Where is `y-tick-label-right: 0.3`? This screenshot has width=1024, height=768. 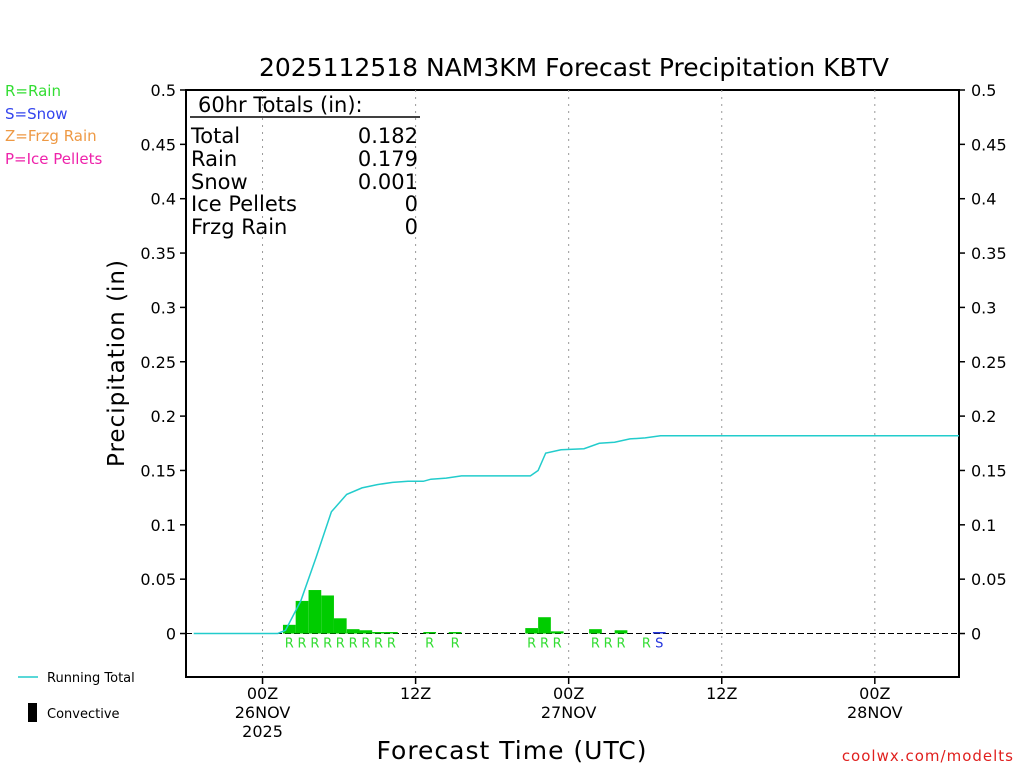
y-tick-label-right: 0.3 is located at coordinates (983, 307).